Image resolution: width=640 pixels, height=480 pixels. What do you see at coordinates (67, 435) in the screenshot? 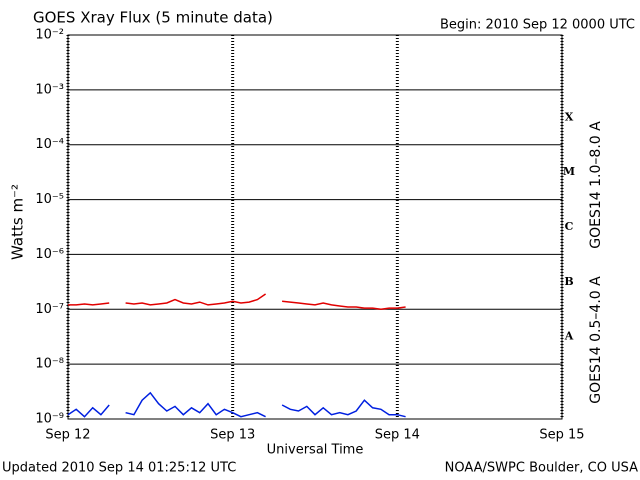
I see `x-tick-label: Sep 12` at bounding box center [67, 435].